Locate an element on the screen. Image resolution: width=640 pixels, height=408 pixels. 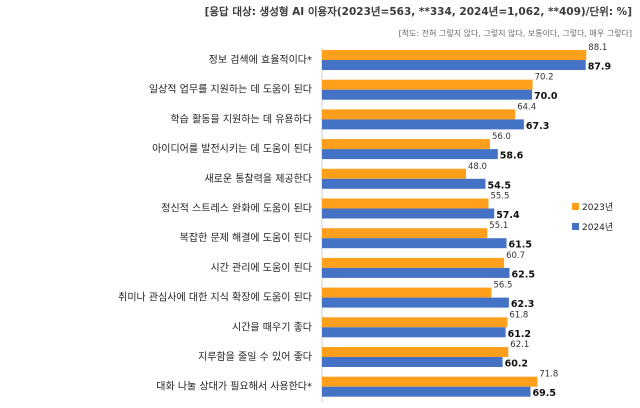
data-label-2023: 71.8 is located at coordinates (548, 375).